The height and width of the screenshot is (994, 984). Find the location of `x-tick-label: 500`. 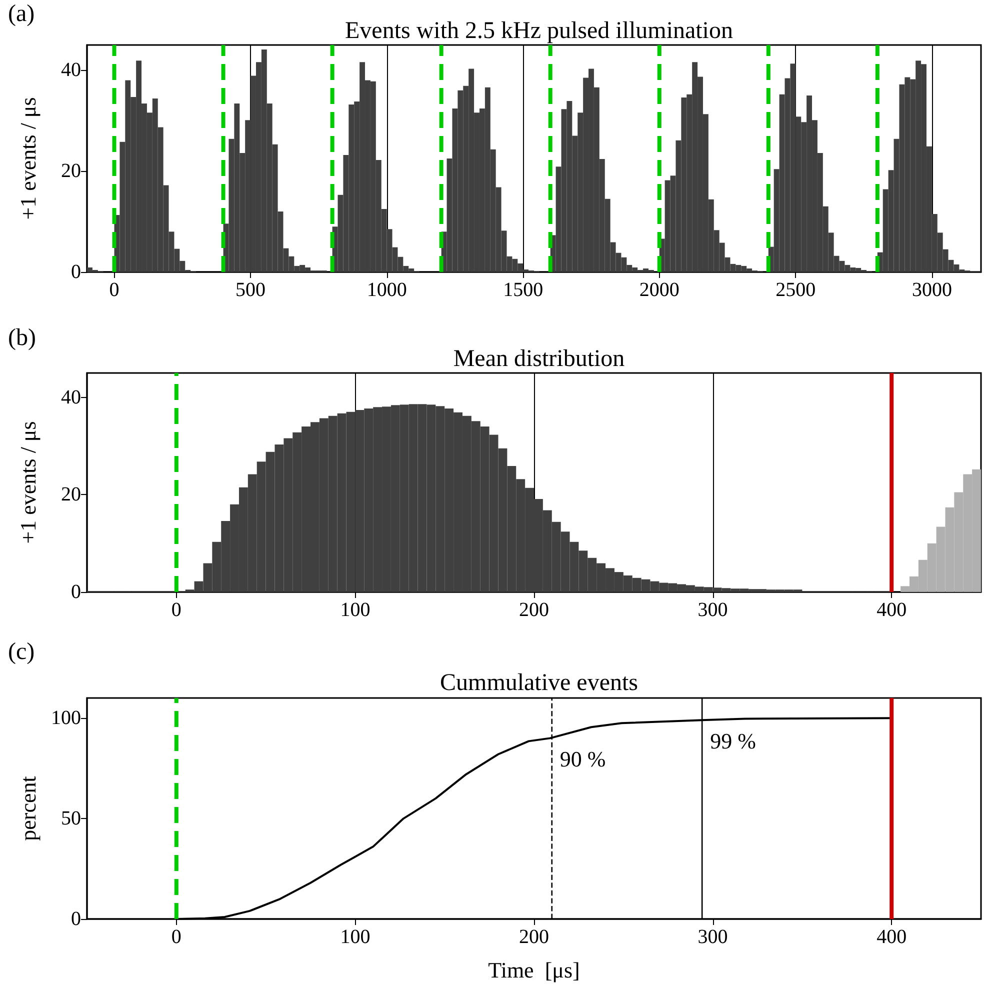

x-tick-label: 500 is located at coordinates (251, 290).